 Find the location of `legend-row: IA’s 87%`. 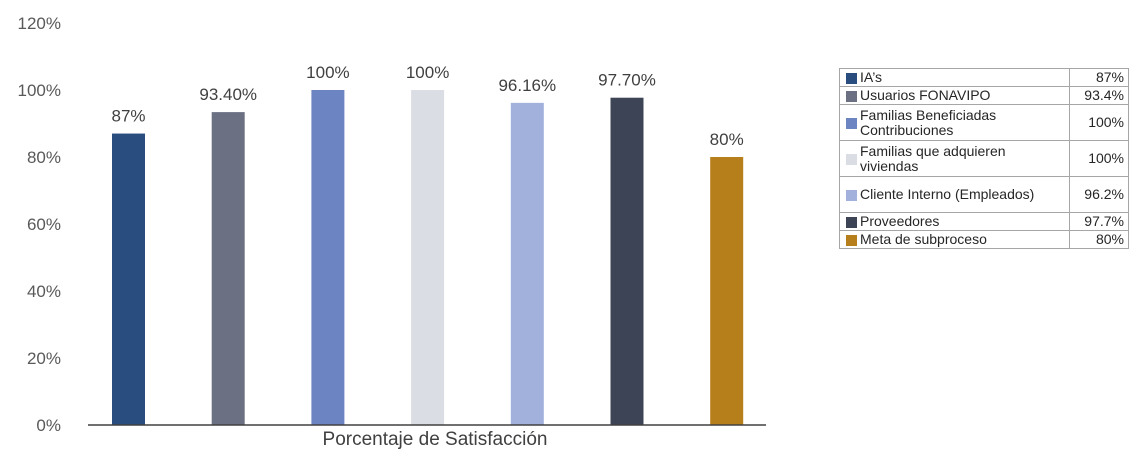

legend-row: IA’s 87% is located at coordinates (984, 77).